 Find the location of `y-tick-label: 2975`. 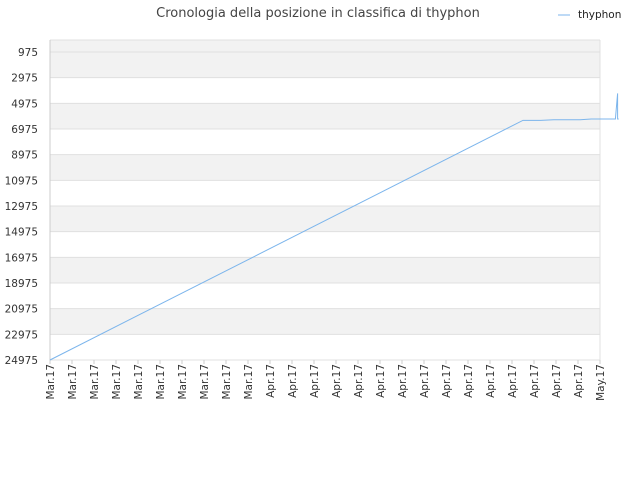

y-tick-label: 2975 is located at coordinates (24, 79).